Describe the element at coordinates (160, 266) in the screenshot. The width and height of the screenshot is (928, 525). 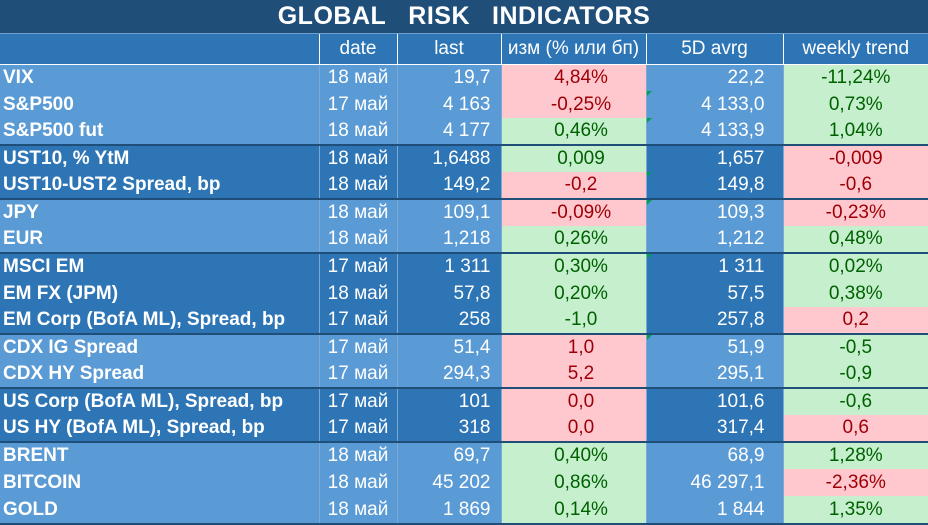
I see `indicator-name: MSCI EM` at that location.